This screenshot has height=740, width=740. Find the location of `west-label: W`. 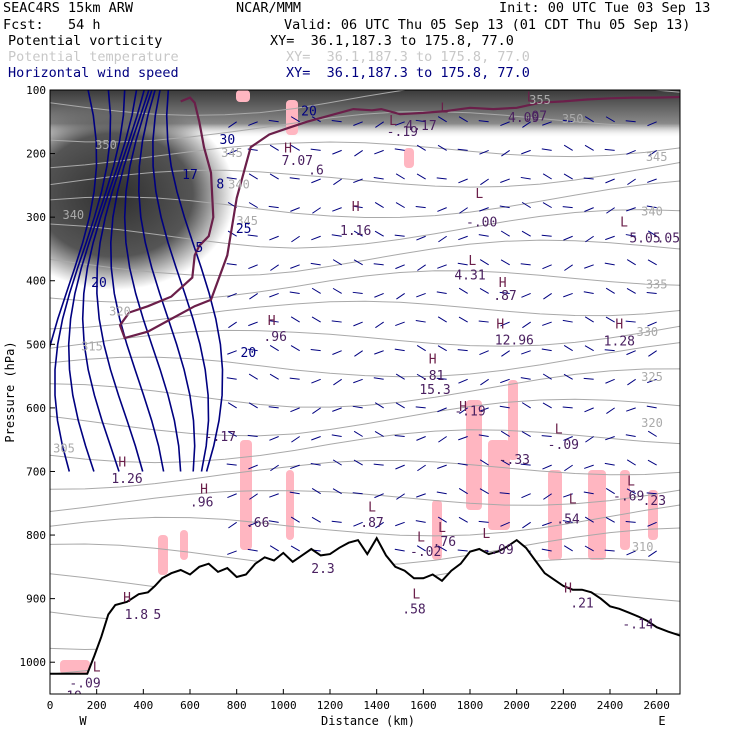

west-label: W is located at coordinates (83, 721).